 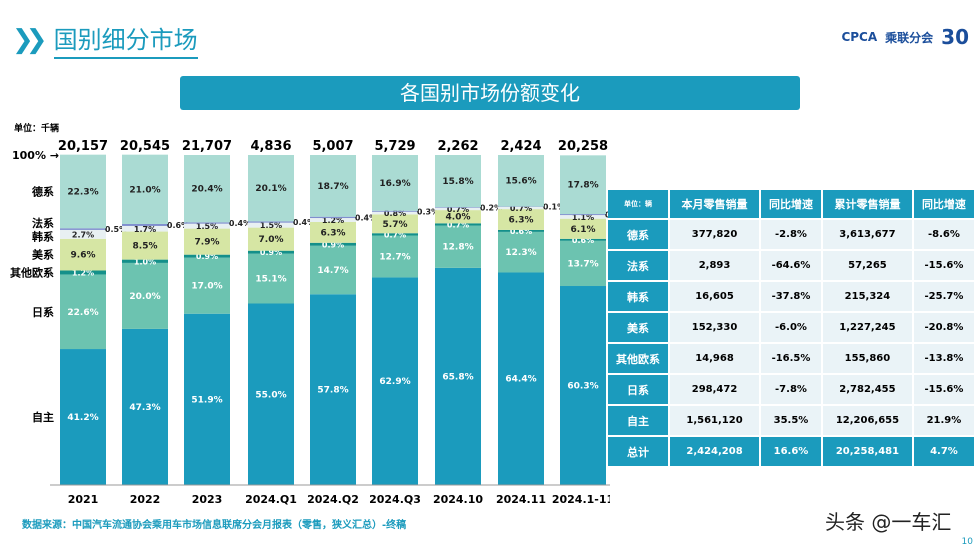 I want to click on table-cell: -64.6%, so click(x=791, y=265).